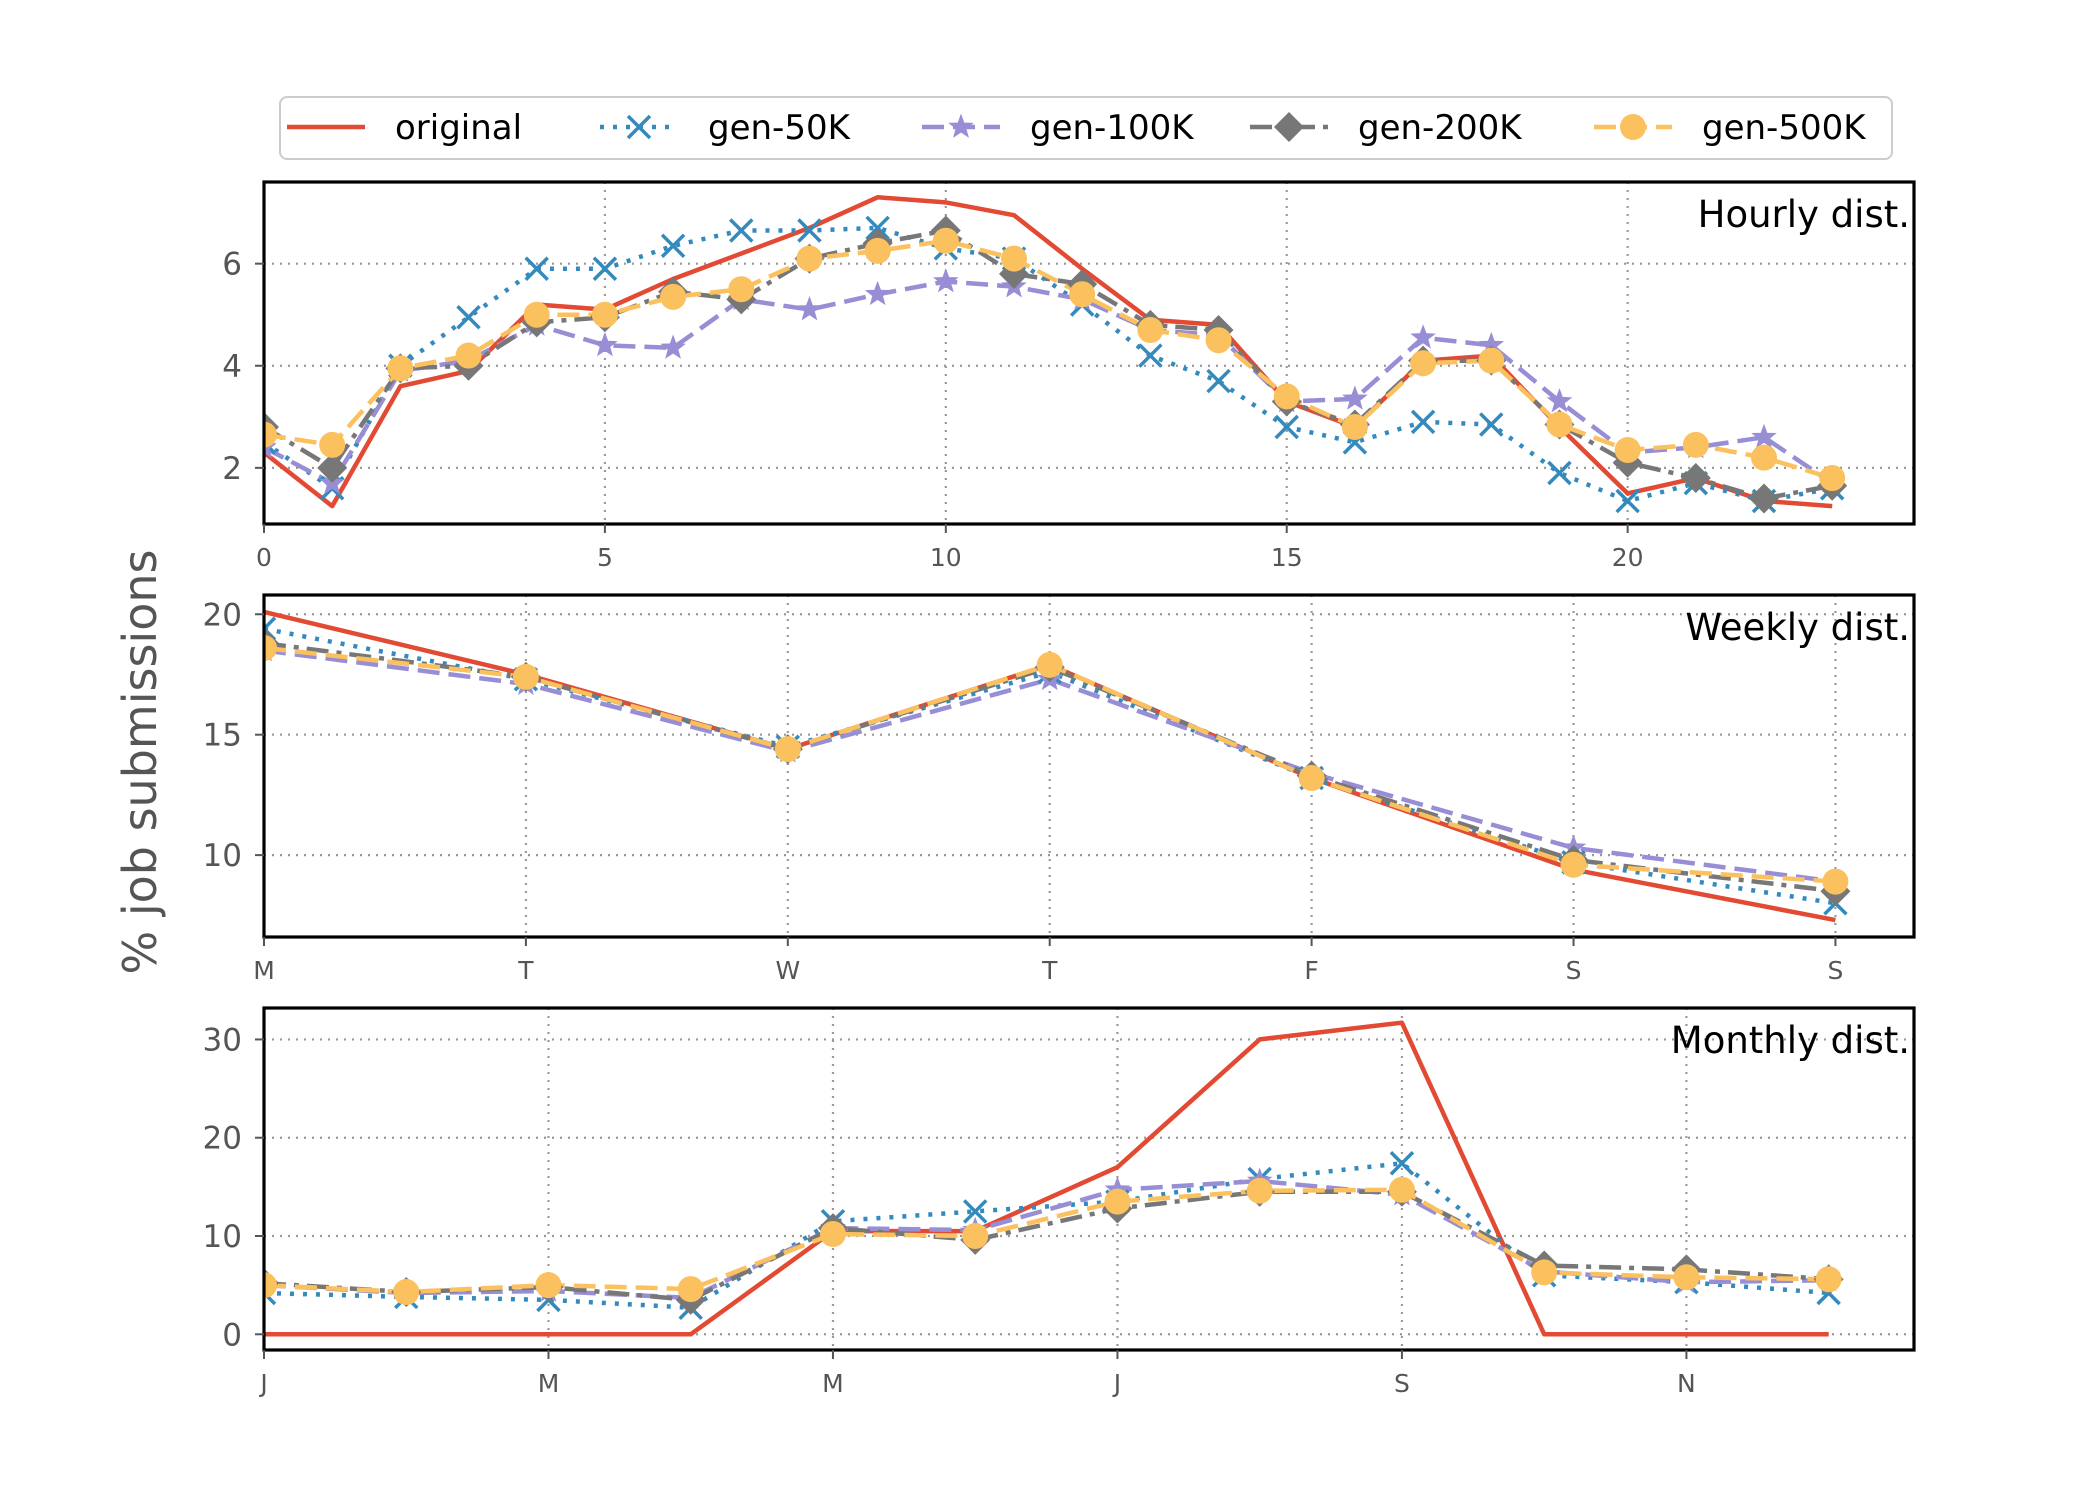 This screenshot has height=1500, width=2100. What do you see at coordinates (264, 557) in the screenshot?
I see `x-tick-label: 0` at bounding box center [264, 557].